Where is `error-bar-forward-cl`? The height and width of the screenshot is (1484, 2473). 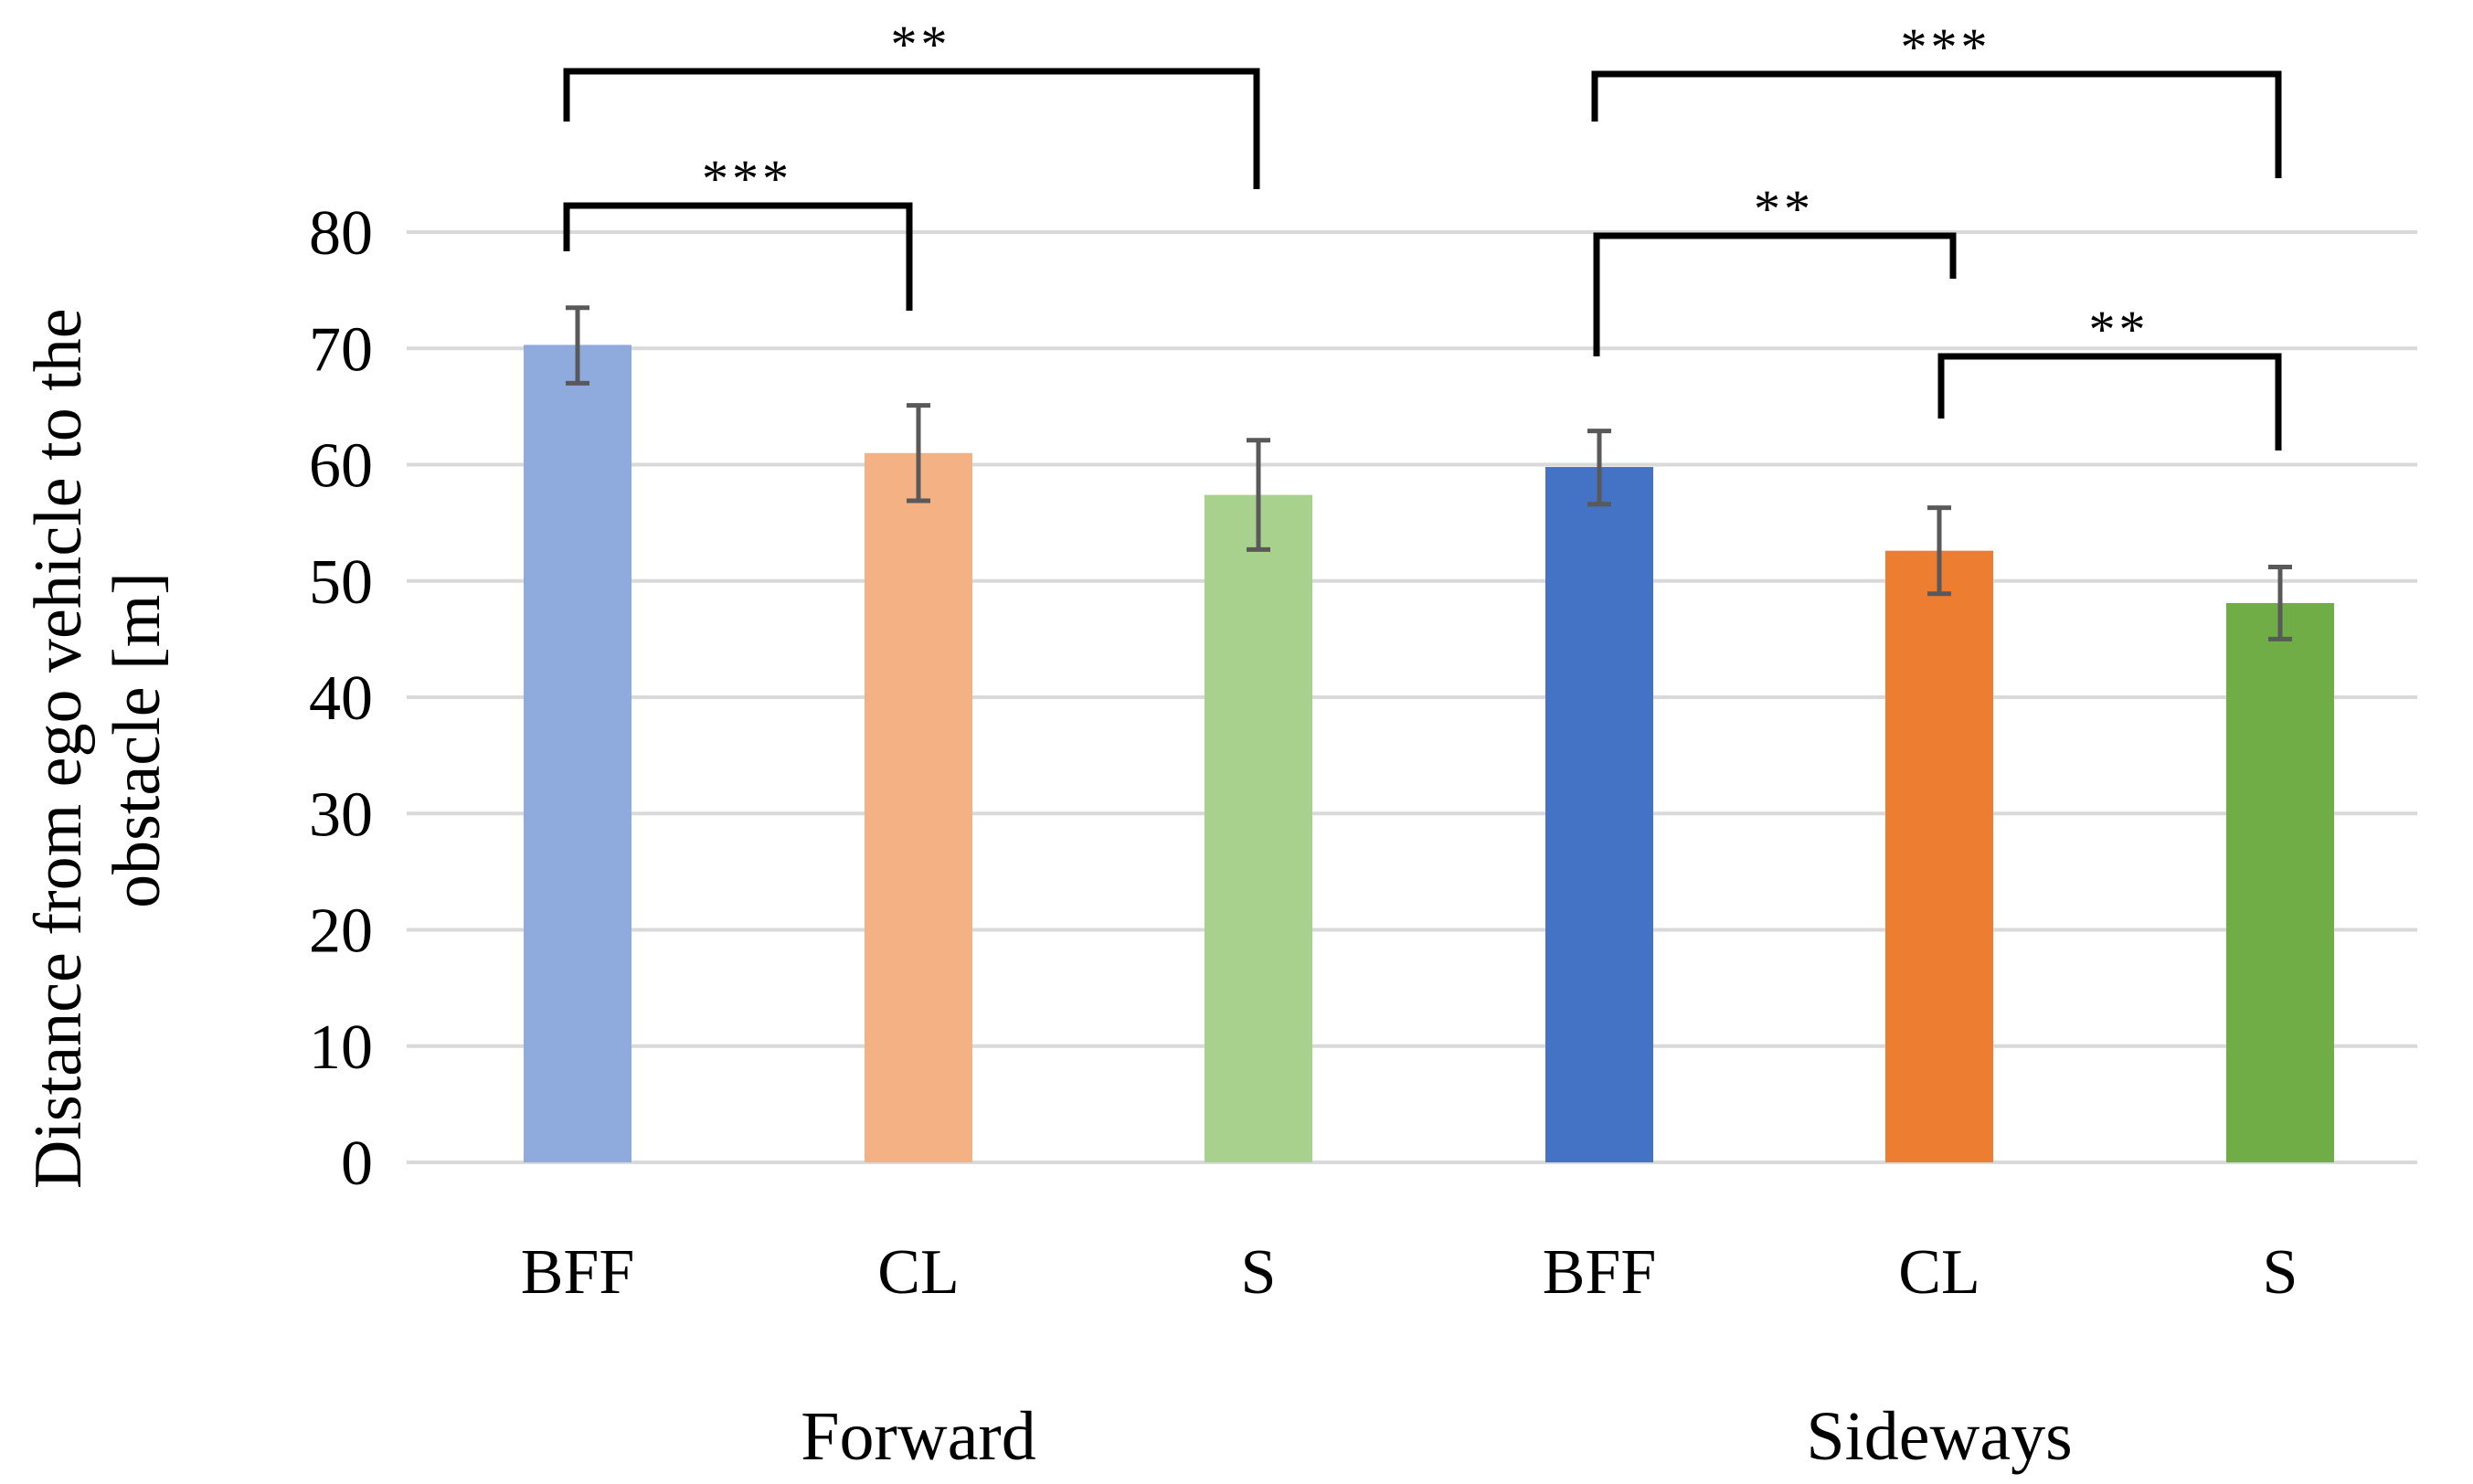
error-bar-forward-cl is located at coordinates (918, 453).